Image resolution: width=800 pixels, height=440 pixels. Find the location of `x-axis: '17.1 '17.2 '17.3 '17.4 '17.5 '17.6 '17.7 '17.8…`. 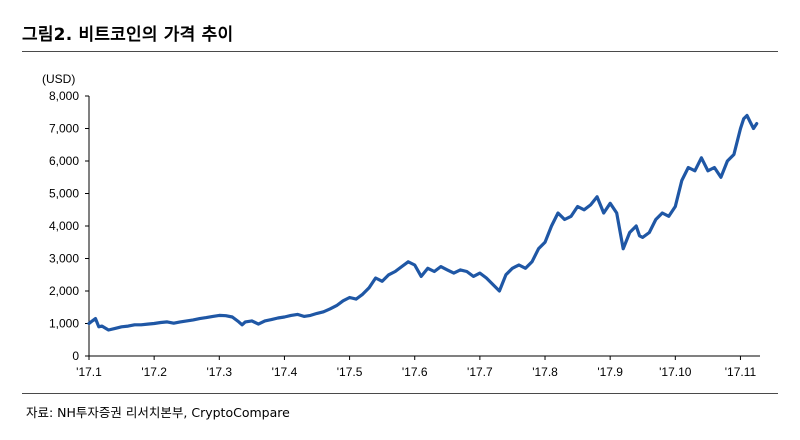

x-axis: '17.1 '17.2 '17.3 '17.4 '17.5 '17.6 '17.7 '17.8… is located at coordinates (418, 367).